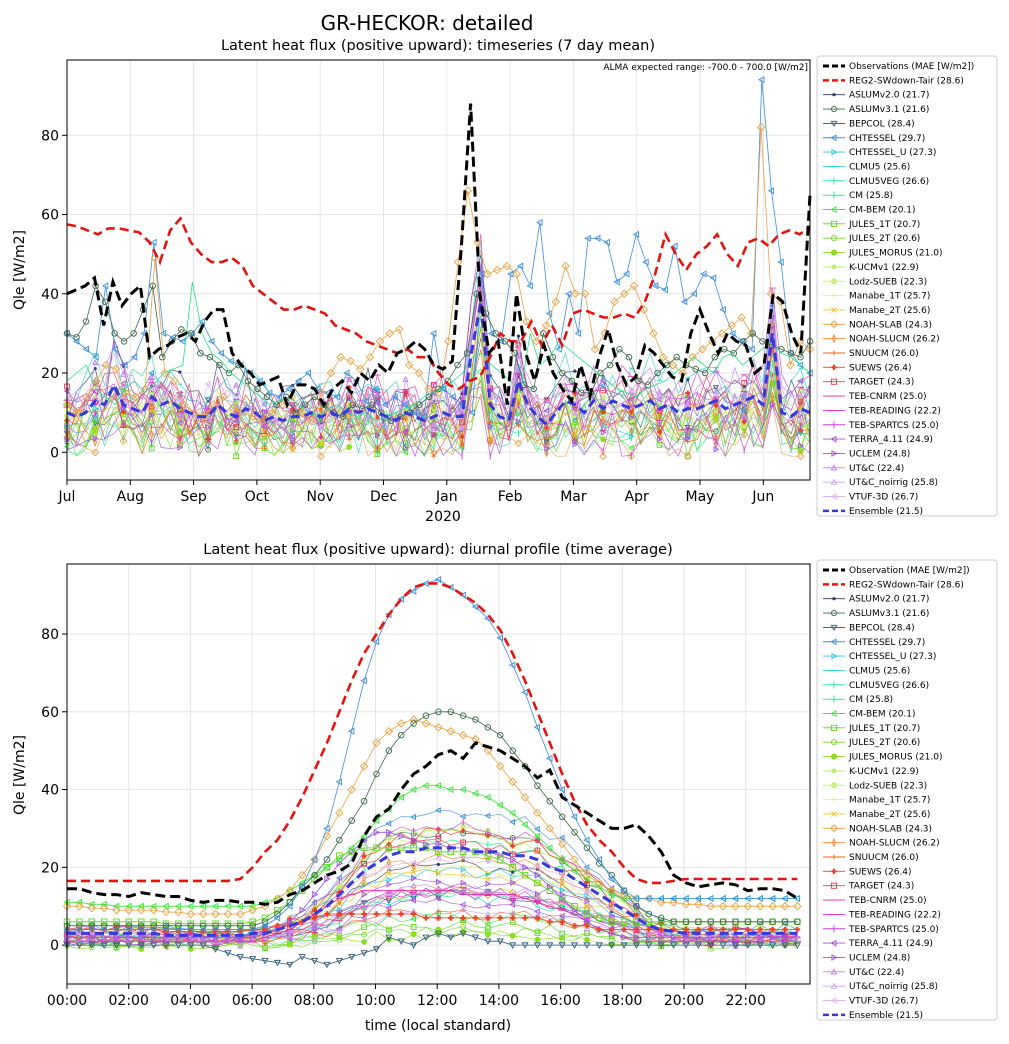 The height and width of the screenshot is (1044, 1009). I want to click on x-tick-label: Mar, so click(573, 497).